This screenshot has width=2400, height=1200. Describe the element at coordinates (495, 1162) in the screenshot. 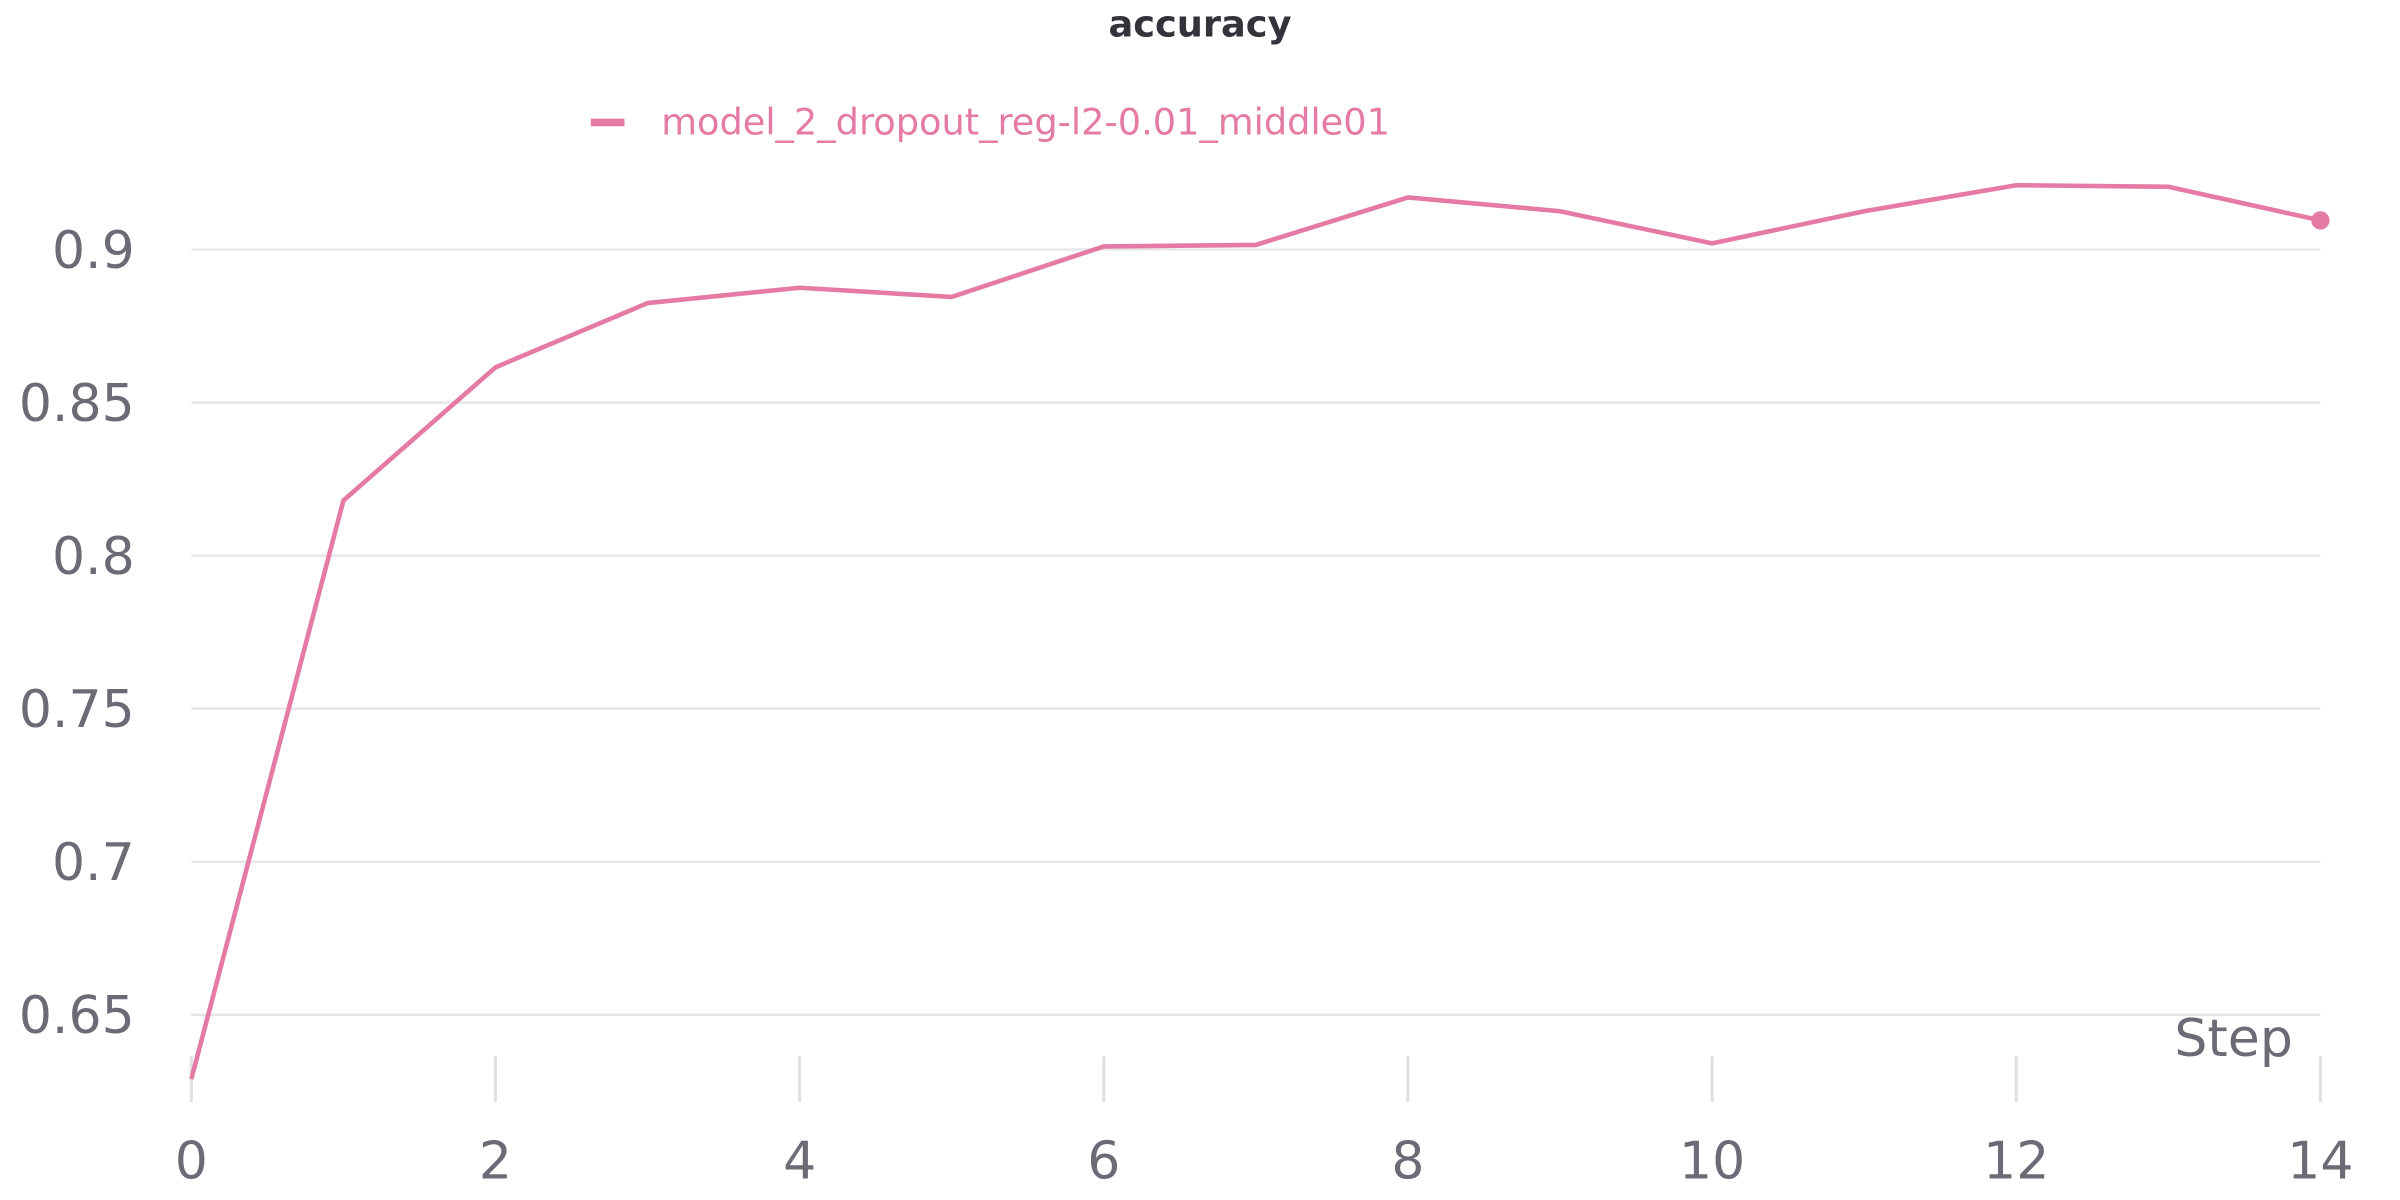

I see `x-tick-label: 2` at that location.